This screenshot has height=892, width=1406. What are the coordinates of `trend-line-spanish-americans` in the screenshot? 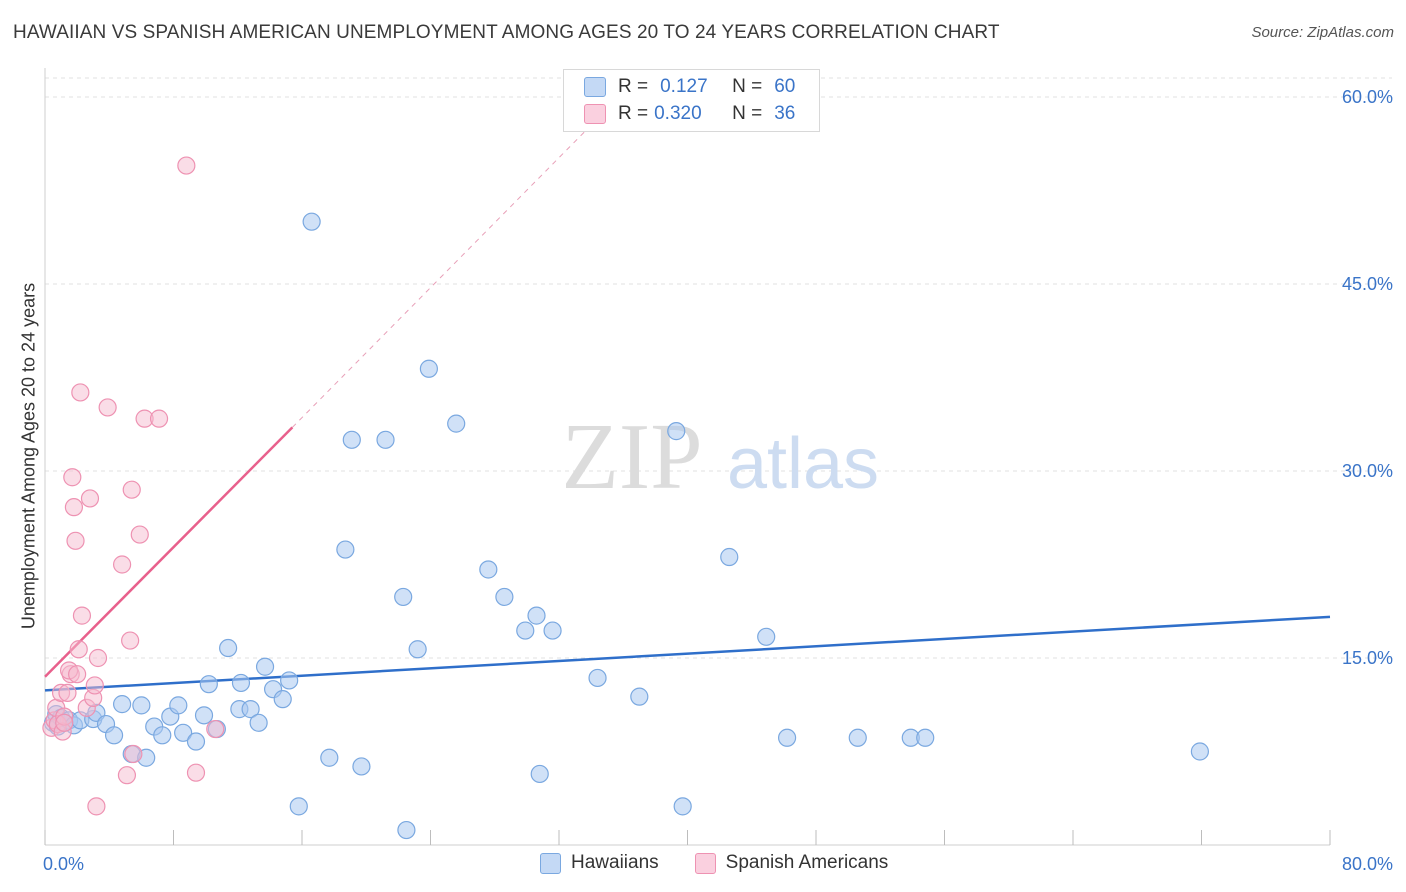 It's located at (169, 552).